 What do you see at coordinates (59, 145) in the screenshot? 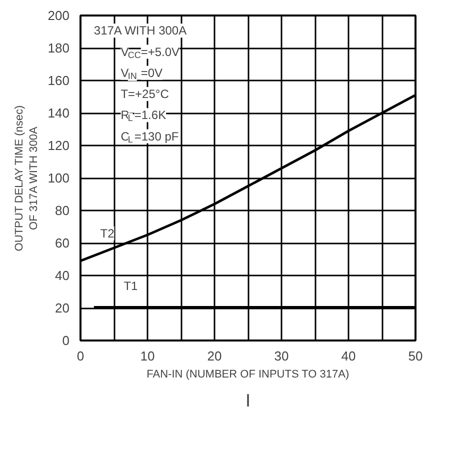
I see `y-tick-label: 120` at bounding box center [59, 145].